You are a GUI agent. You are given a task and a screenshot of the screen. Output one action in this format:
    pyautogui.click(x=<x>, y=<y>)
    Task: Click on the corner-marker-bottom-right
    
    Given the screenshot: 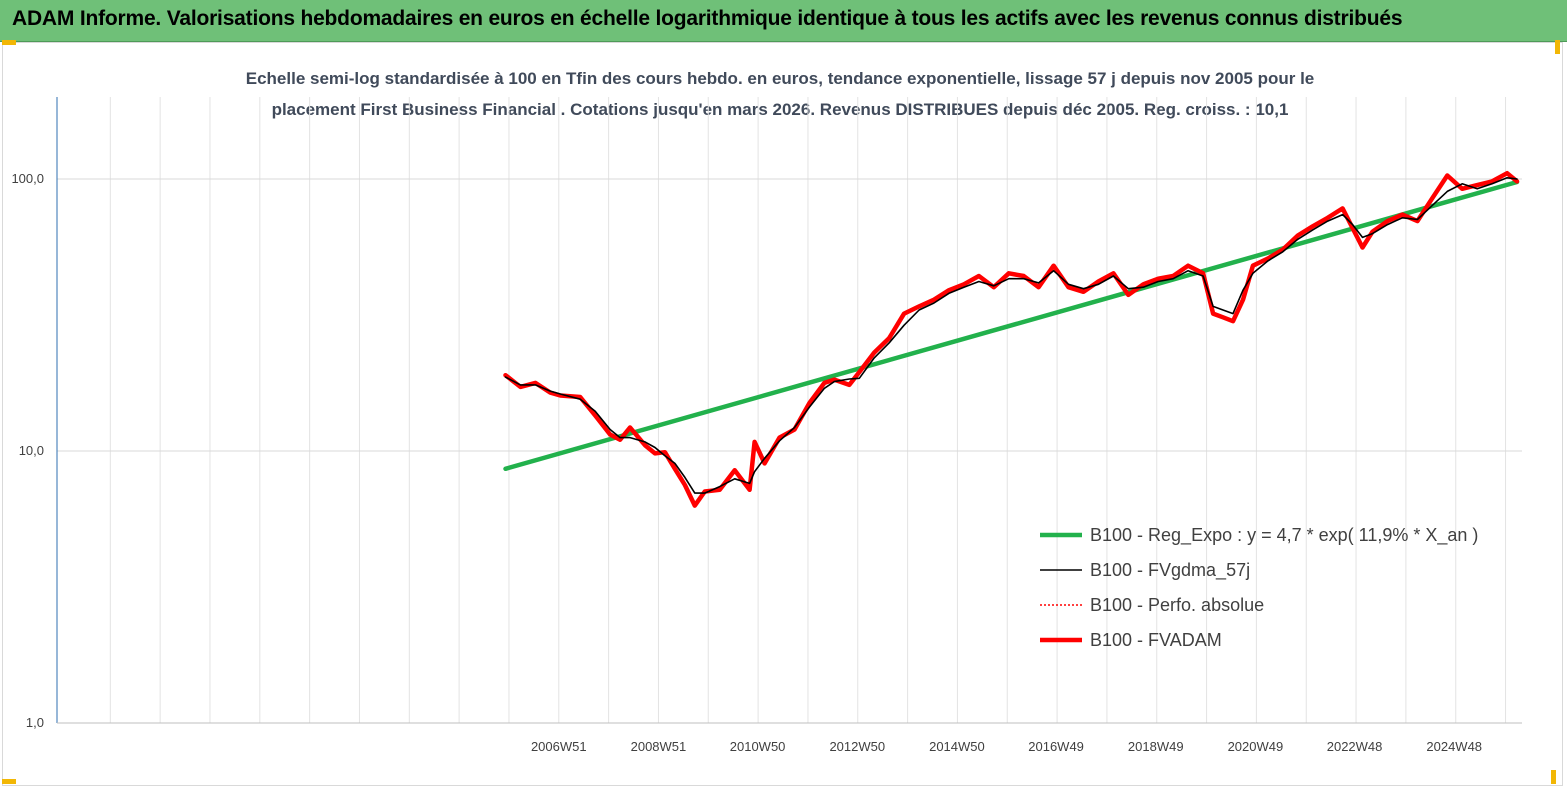 What is the action you would take?
    pyautogui.click(x=1553, y=777)
    